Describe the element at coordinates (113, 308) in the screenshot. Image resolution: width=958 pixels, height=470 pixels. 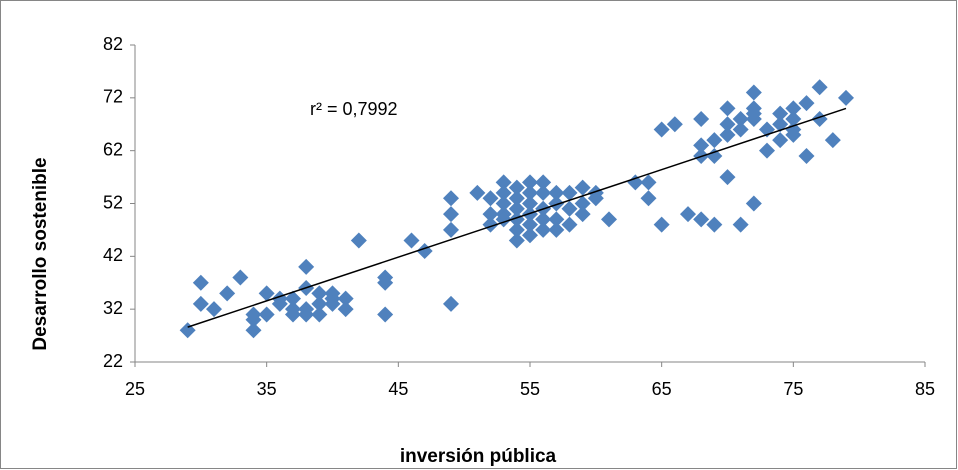
I see `y-tick-label: 32` at that location.